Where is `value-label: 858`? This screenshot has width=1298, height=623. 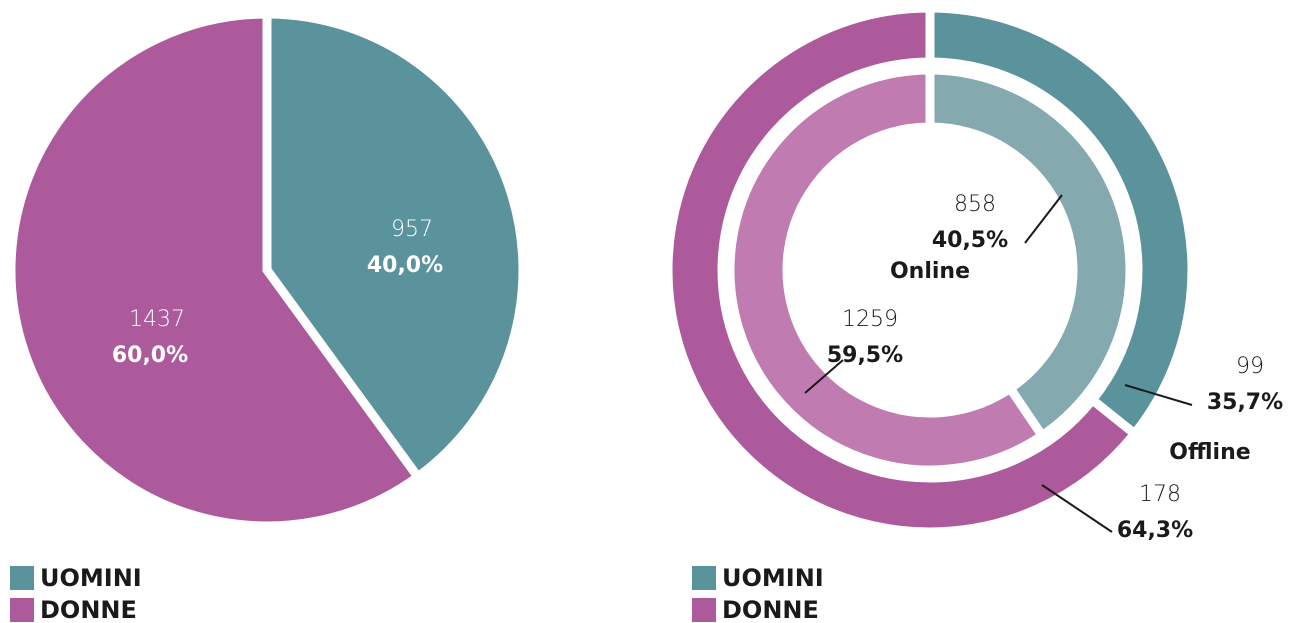 value-label: 858 is located at coordinates (975, 204).